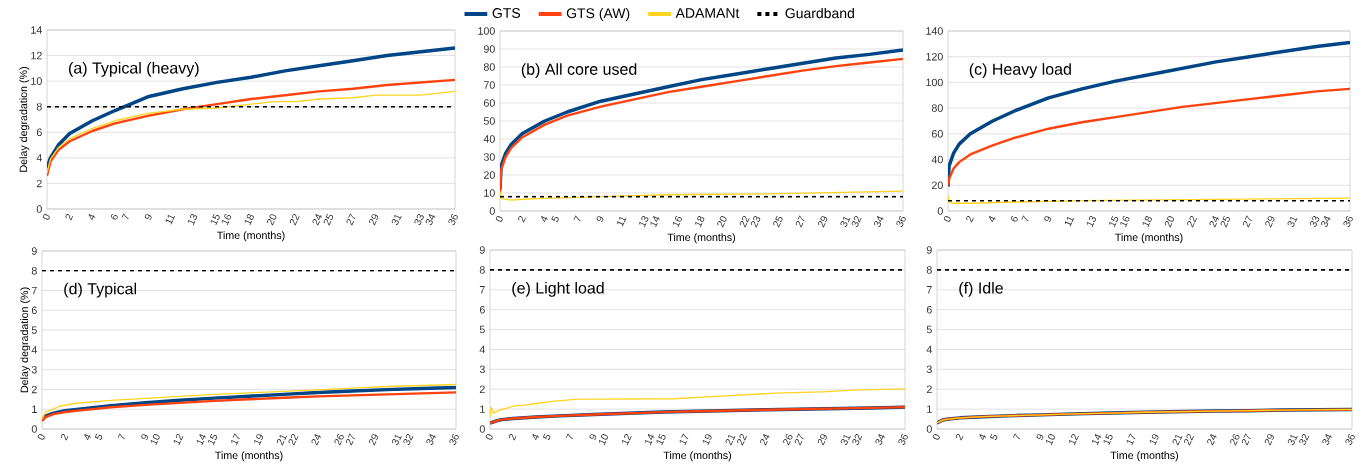 Image resolution: width=1368 pixels, height=466 pixels. I want to click on y-tick-label: 3, so click(482, 369).